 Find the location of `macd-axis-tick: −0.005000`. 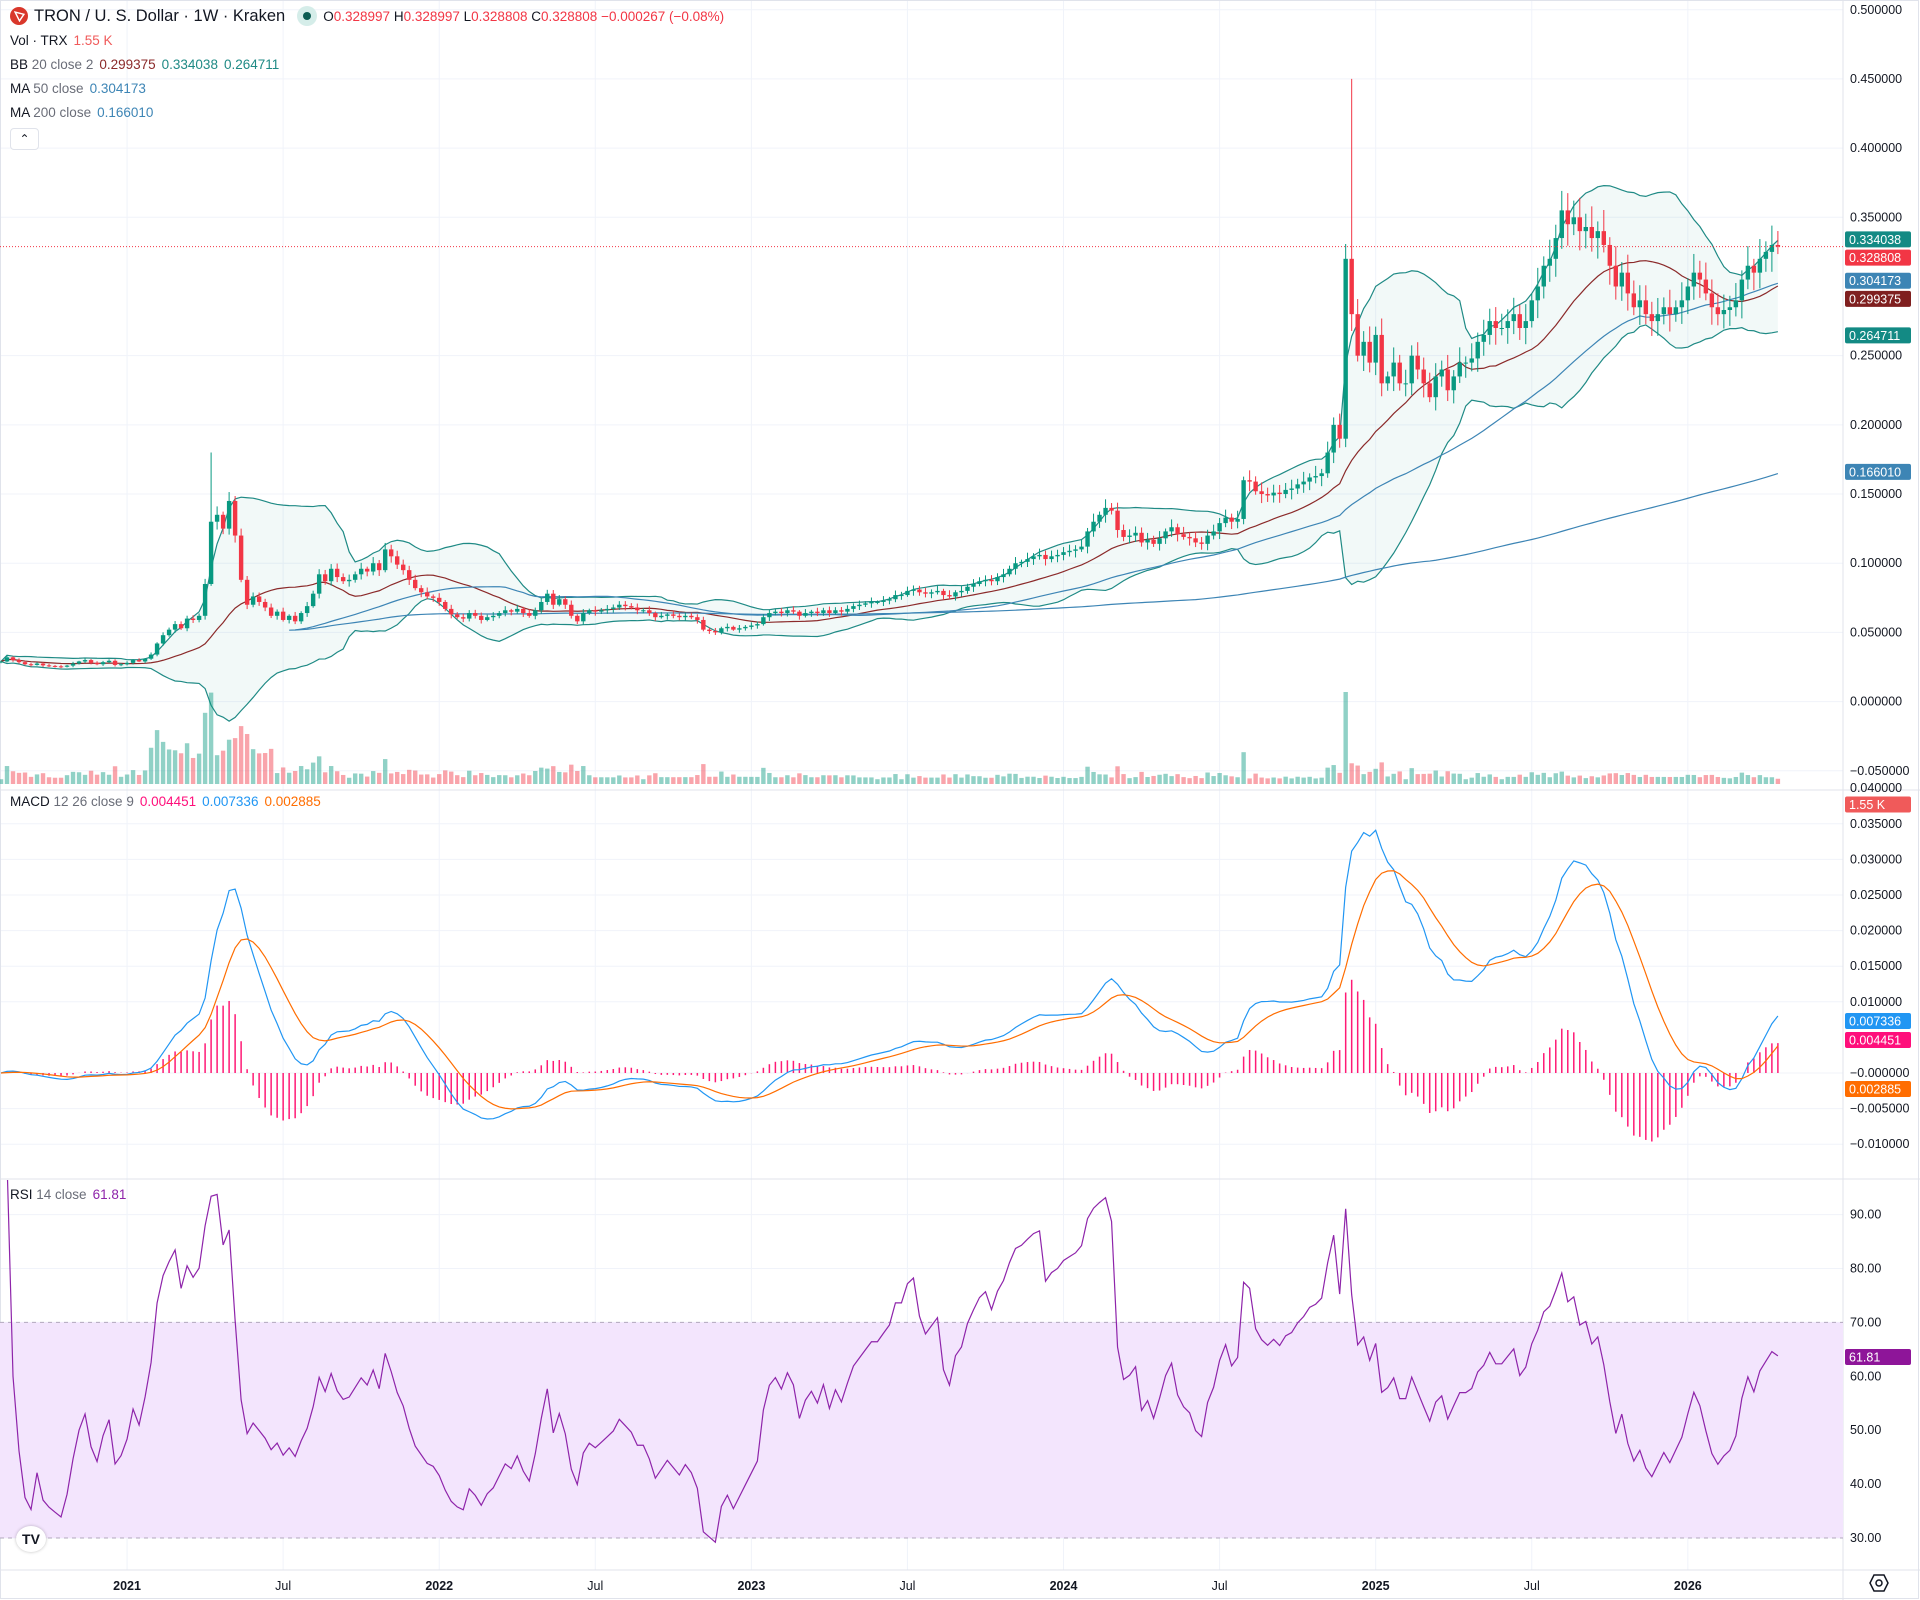

macd-axis-tick: −0.005000 is located at coordinates (1879, 1109).